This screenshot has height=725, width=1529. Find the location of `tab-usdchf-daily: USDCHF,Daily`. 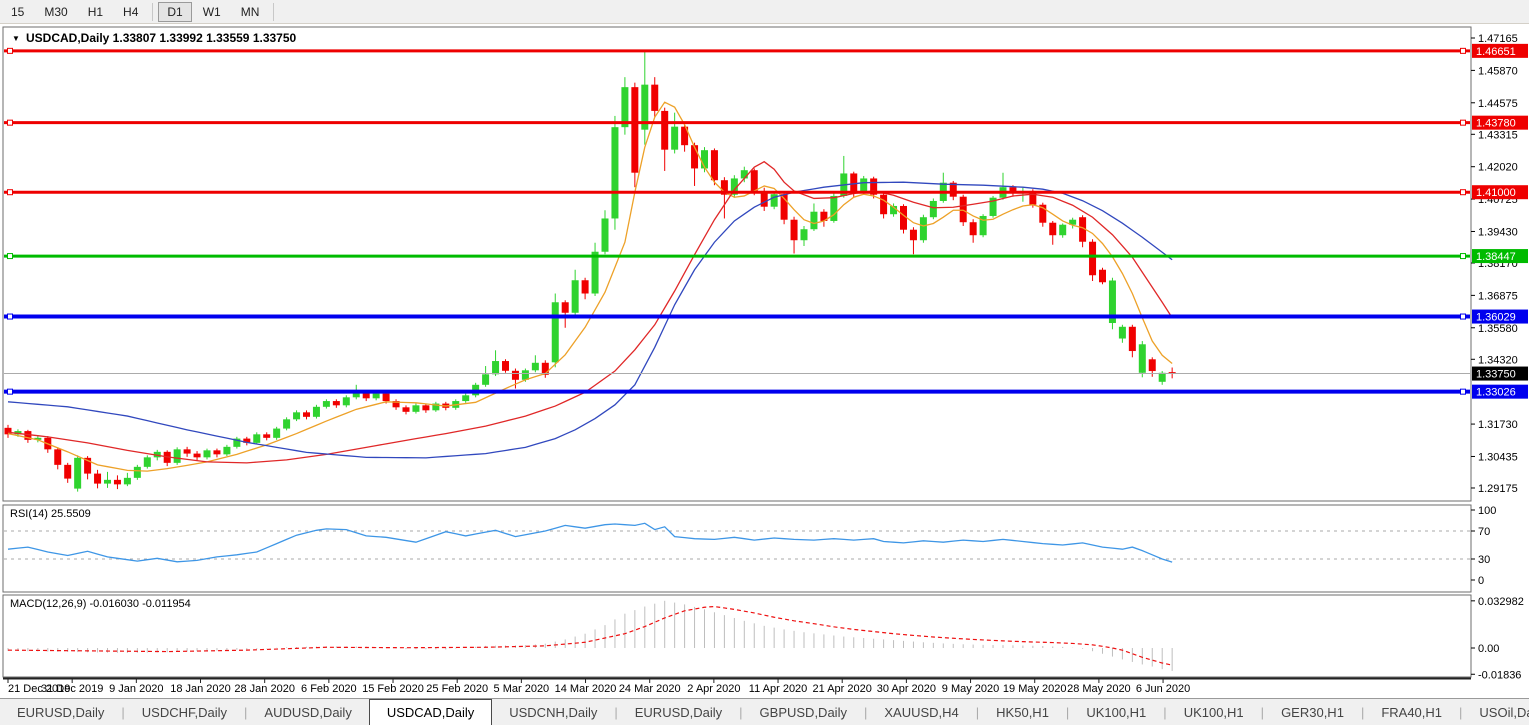

tab-usdchf-daily: USDCHF,Daily is located at coordinates (184, 712).